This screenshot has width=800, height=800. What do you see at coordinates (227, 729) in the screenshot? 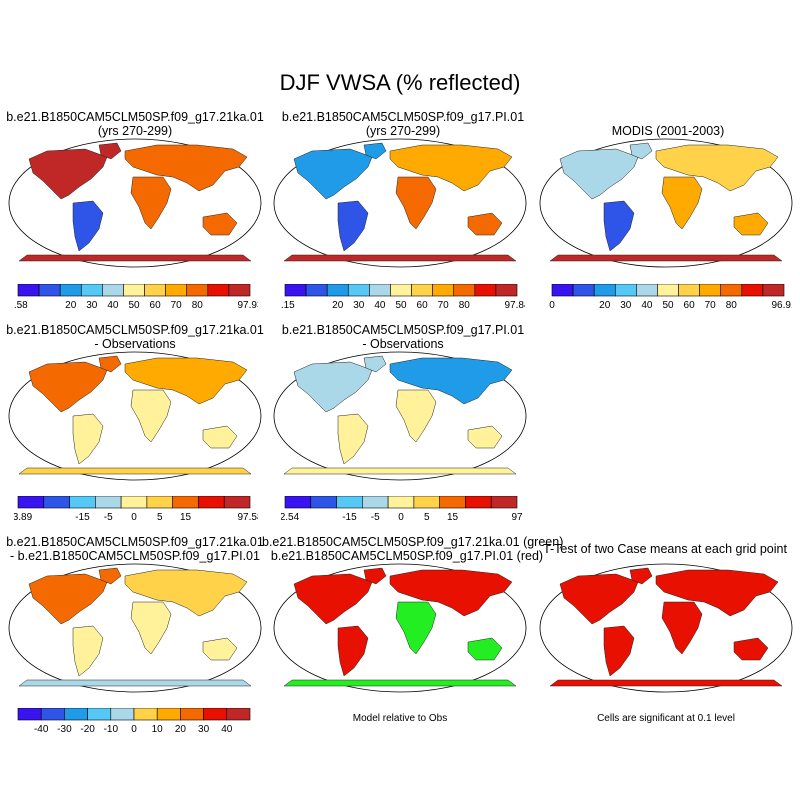
I see `colorbar-tick-label: 40` at bounding box center [227, 729].